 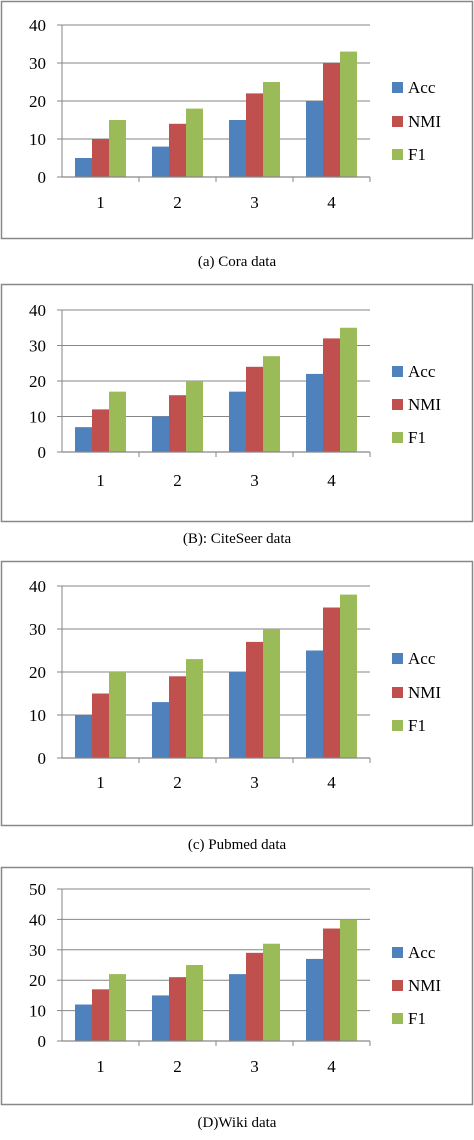 What do you see at coordinates (237, 539) in the screenshot?
I see `caption-citeseer: (B): CiteSeer data` at bounding box center [237, 539].